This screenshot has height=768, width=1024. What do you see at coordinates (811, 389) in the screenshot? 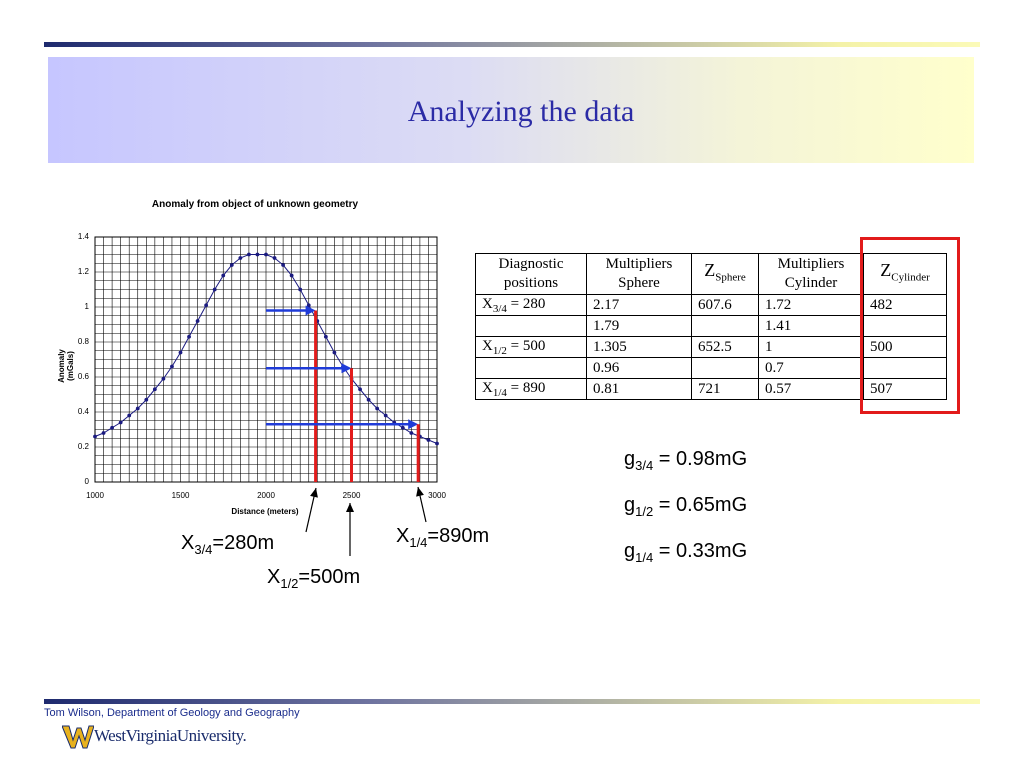
I see `cell-mult-cylinder: 0.57` at bounding box center [811, 389].